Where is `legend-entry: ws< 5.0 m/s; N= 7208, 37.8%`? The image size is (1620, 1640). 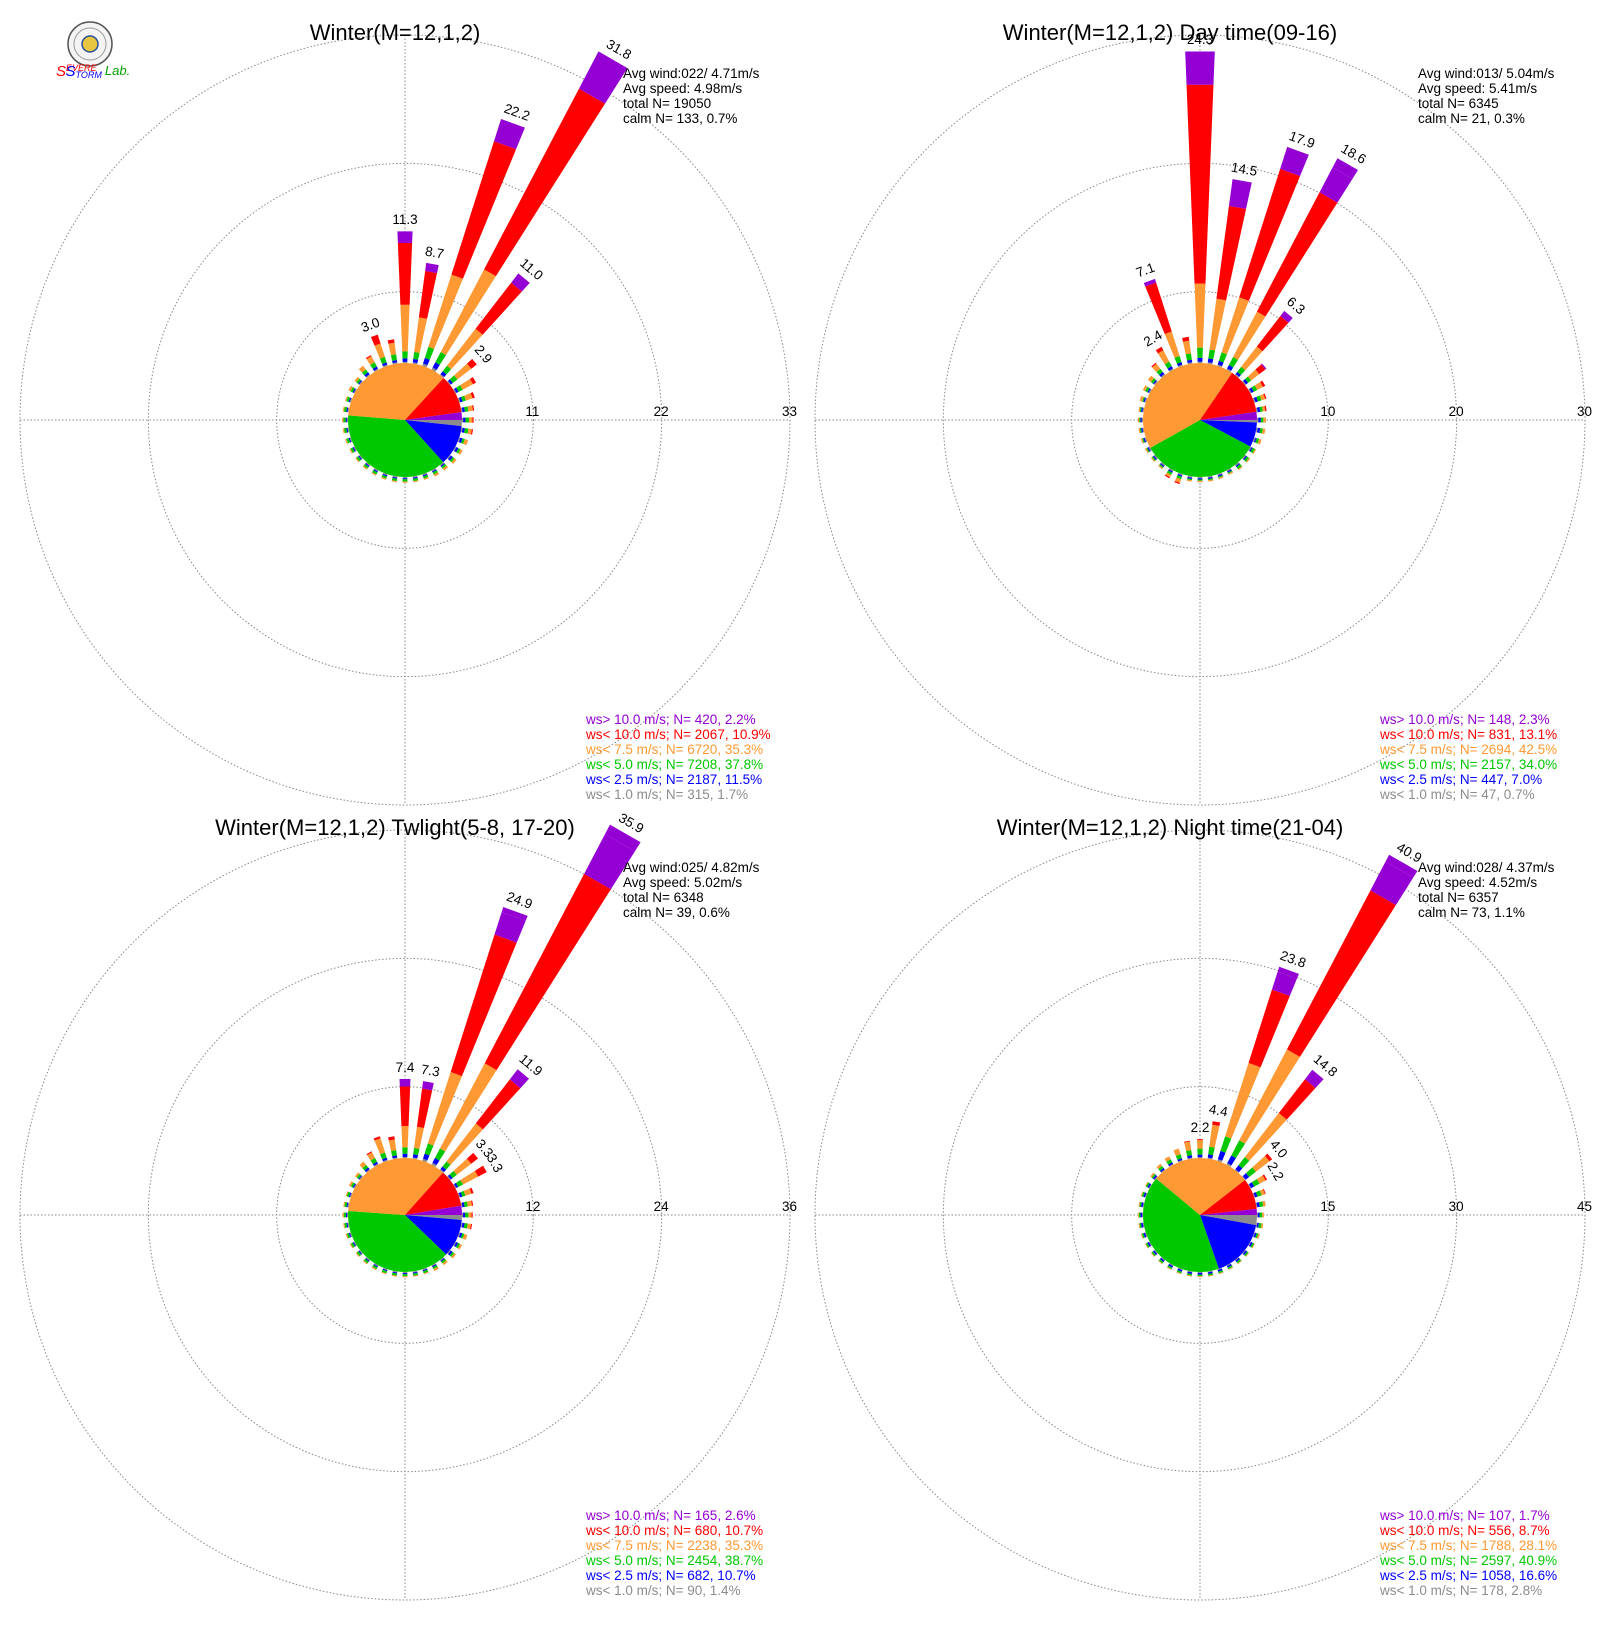 legend-entry: ws< 5.0 m/s; N= 7208, 37.8% is located at coordinates (674, 764).